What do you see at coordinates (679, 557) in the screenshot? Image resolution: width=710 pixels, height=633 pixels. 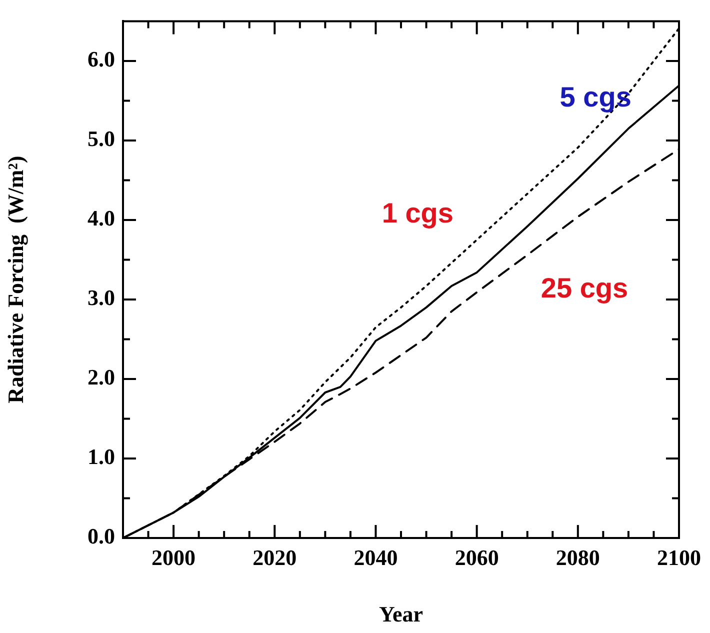 I see `x-tick-label: 2100` at bounding box center [679, 557].